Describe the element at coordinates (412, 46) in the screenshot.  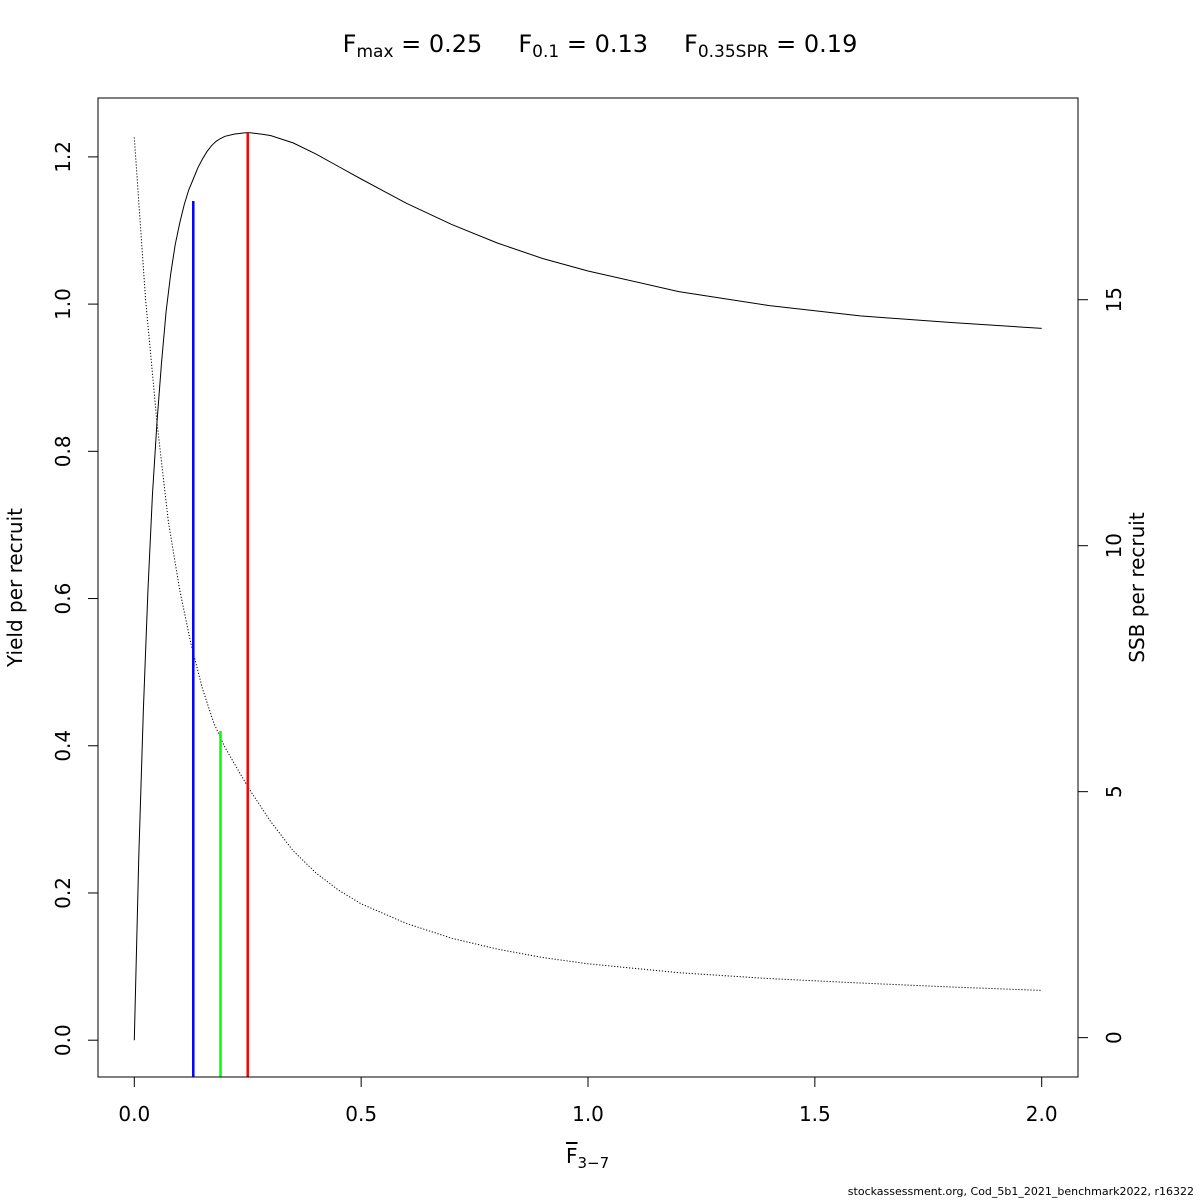
I see `title-fmax: Fmax = 0.25` at that location.